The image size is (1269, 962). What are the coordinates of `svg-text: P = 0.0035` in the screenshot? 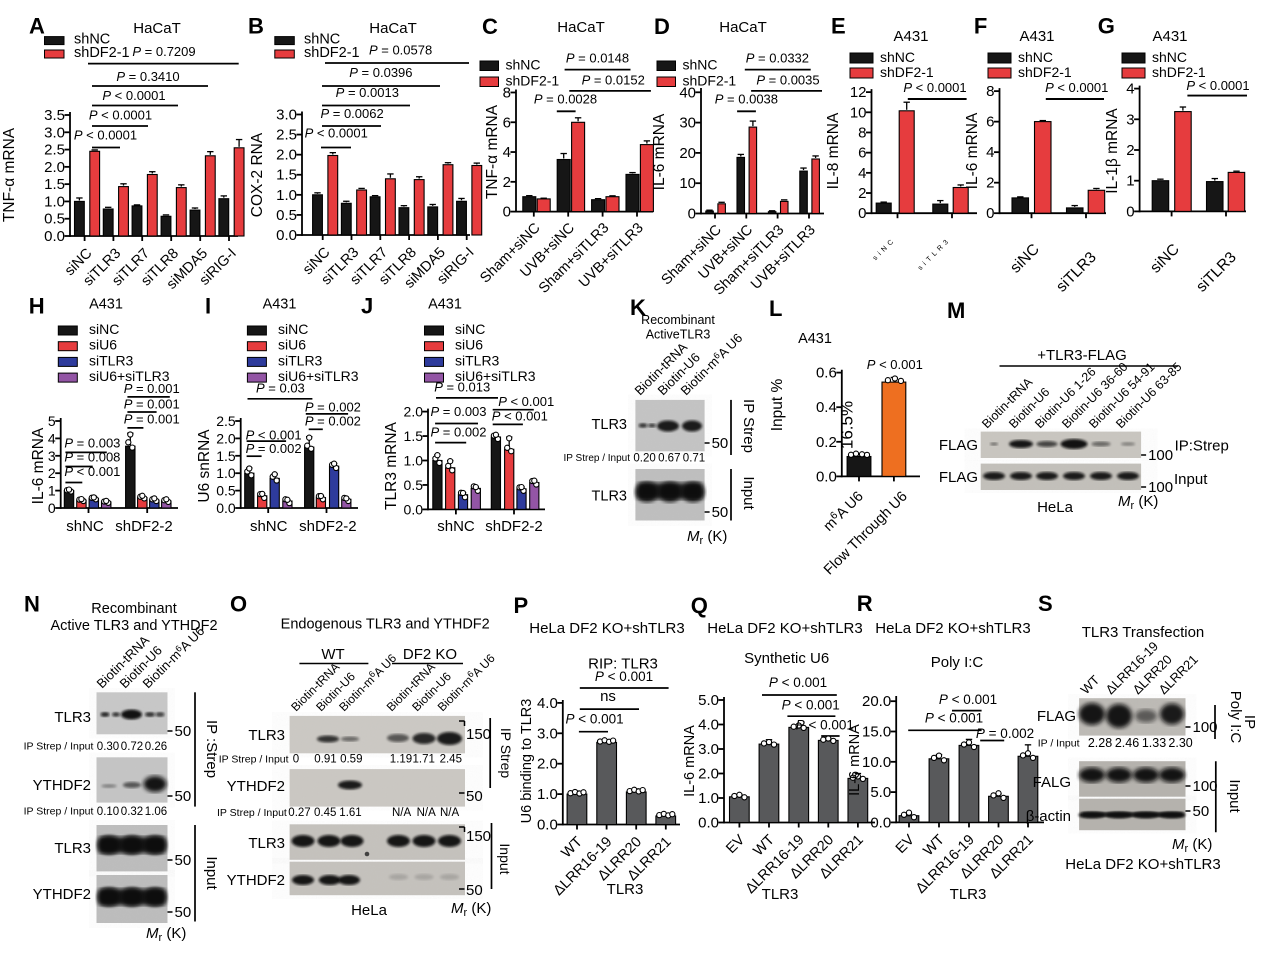 It's located at (787, 80).